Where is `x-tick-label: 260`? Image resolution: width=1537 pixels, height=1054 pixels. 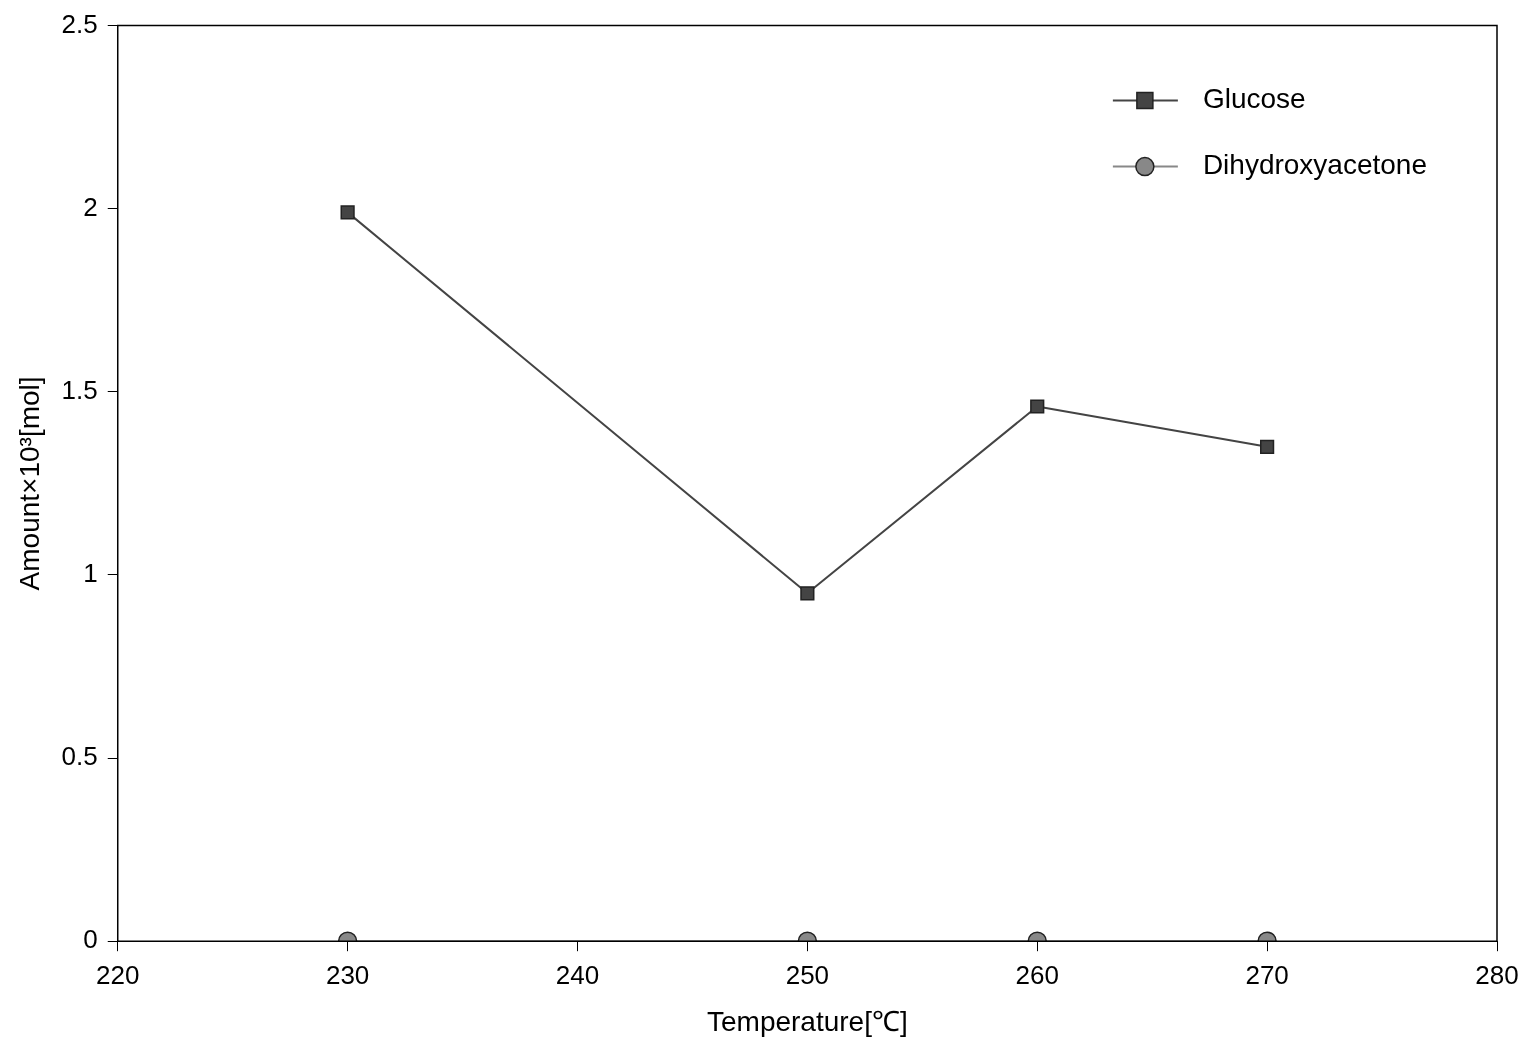 x-tick-label: 260 is located at coordinates (1037, 974).